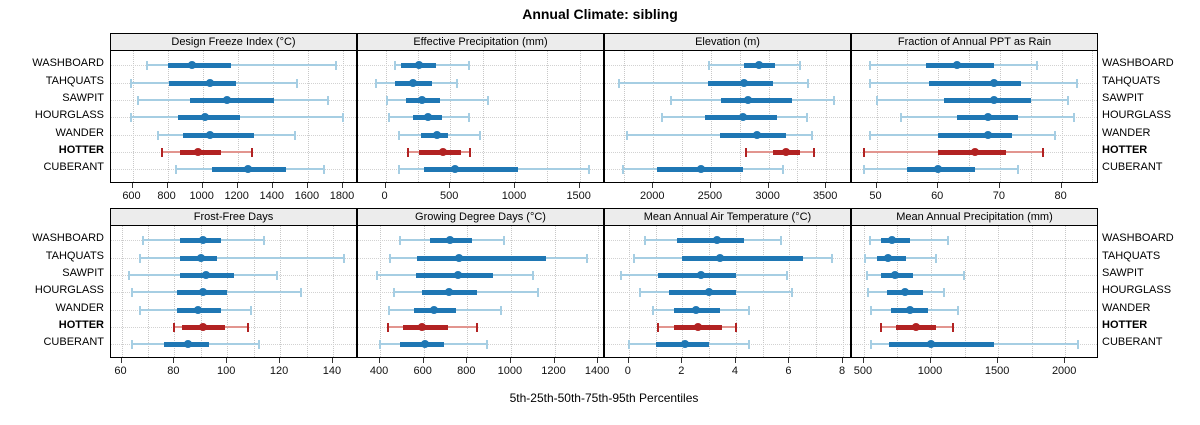 The image size is (1200, 425). What do you see at coordinates (166, 196) in the screenshot?
I see `axis-tick-label: 800` at bounding box center [166, 196].